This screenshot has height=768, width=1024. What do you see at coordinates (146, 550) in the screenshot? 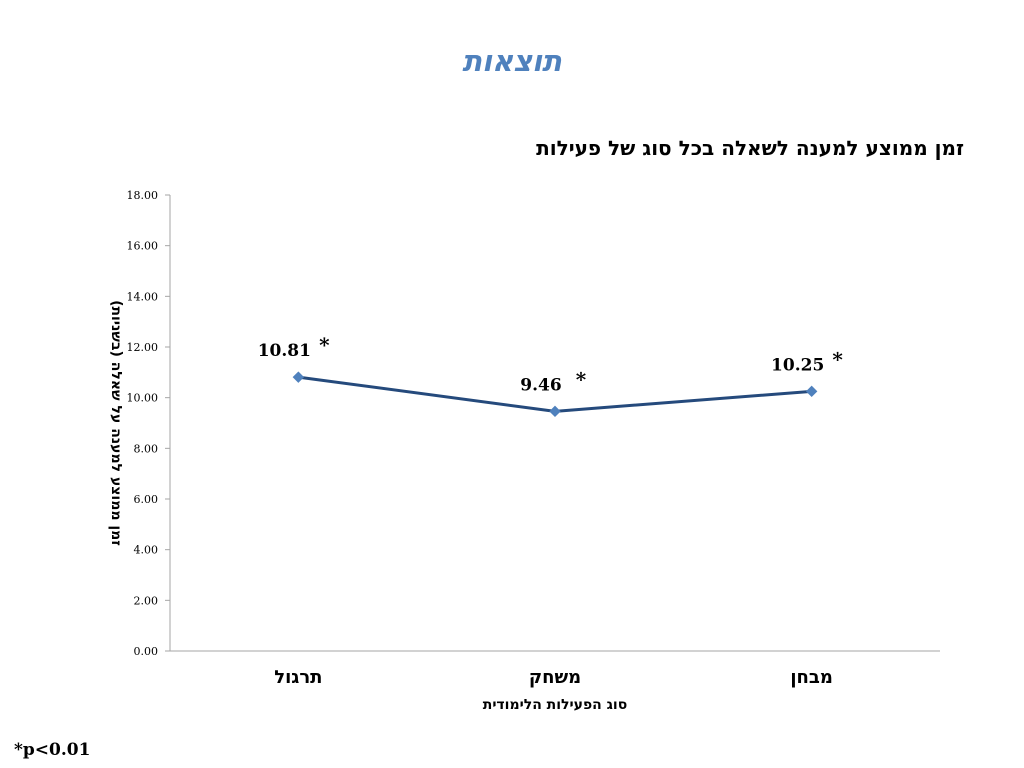
I see `y-tick-label: 4.00` at bounding box center [146, 550].